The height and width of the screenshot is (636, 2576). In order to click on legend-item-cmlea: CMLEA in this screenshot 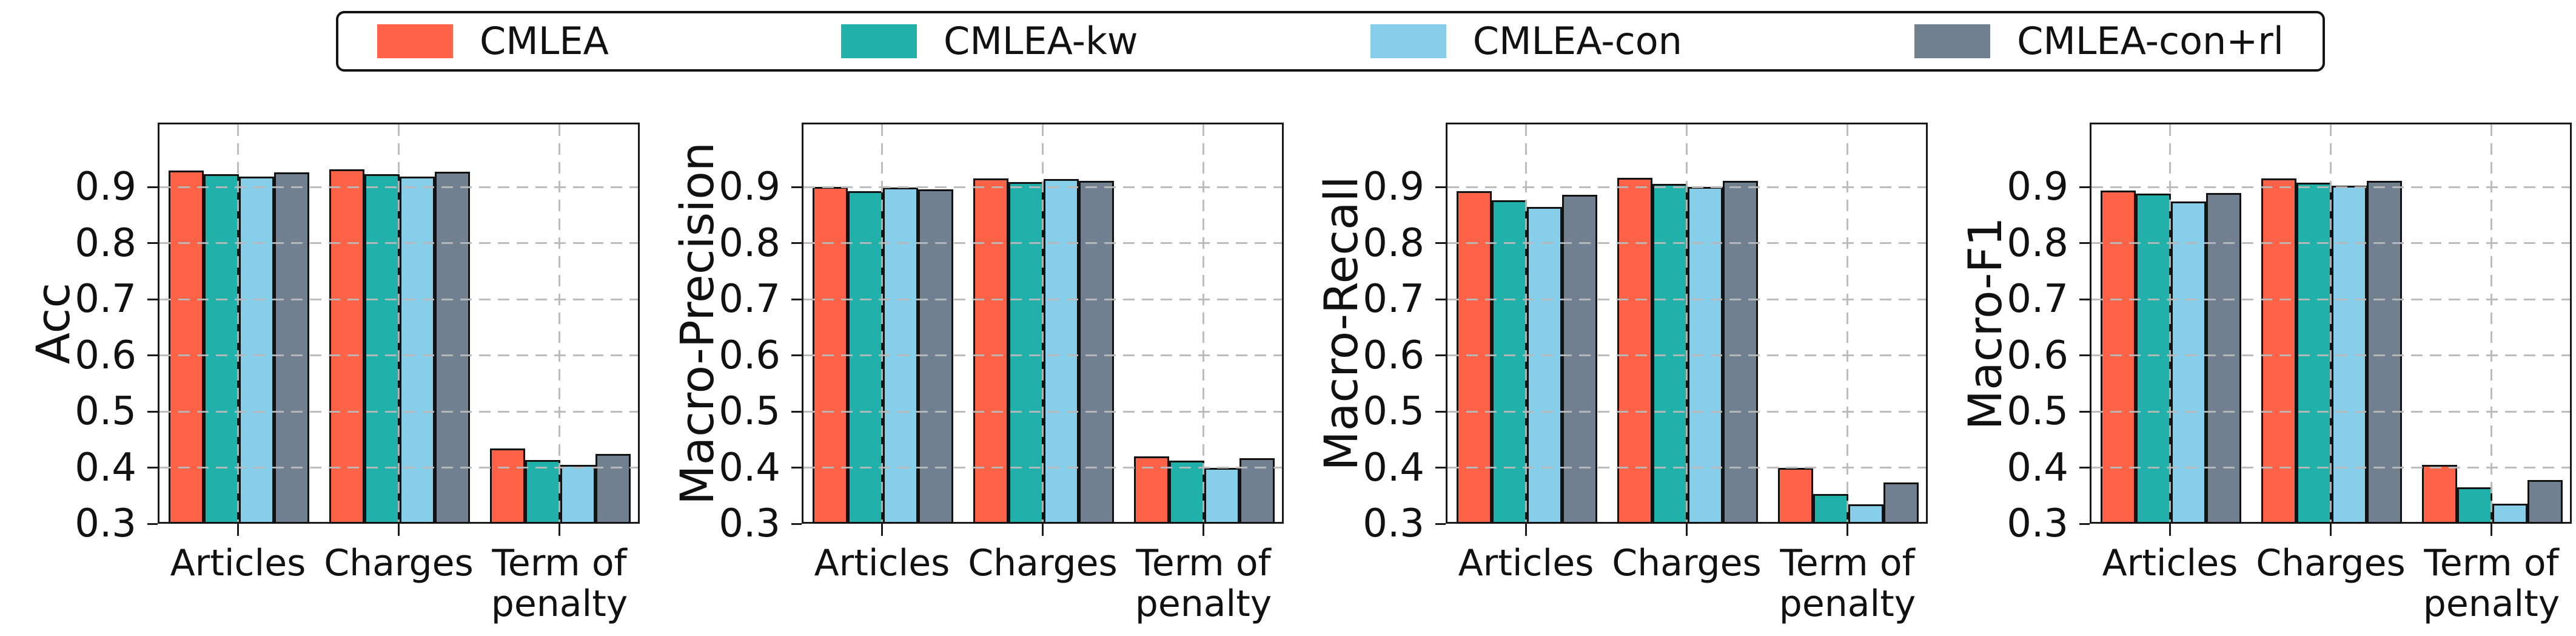, I will do `click(493, 41)`.